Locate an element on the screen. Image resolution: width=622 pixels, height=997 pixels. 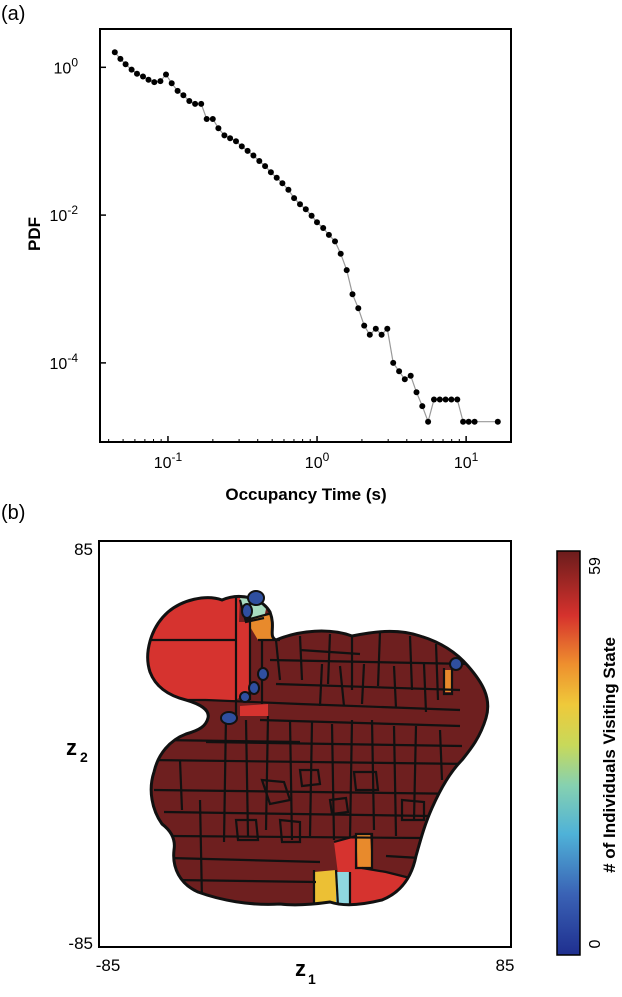
x-tick-label: 10-1 is located at coordinates (168, 461).